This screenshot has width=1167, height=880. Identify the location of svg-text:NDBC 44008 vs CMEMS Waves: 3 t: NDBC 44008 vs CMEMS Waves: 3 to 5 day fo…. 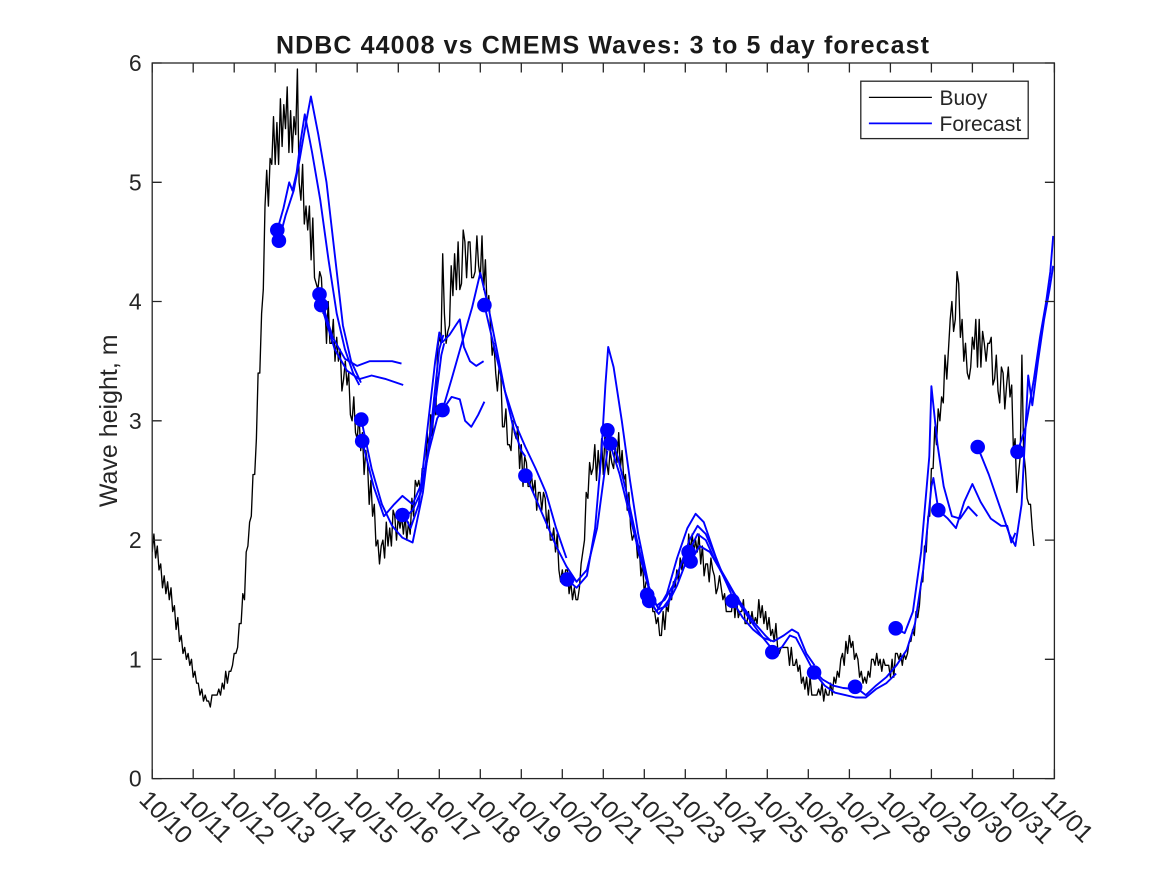
(603, 46).